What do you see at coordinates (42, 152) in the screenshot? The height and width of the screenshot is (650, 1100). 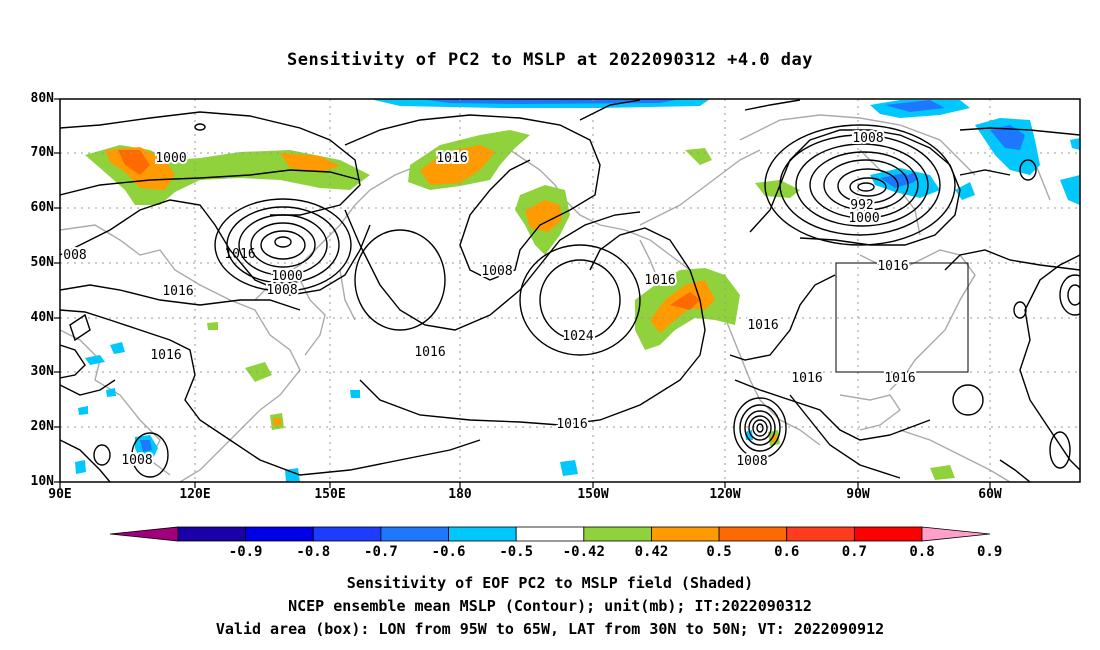 I see `lat-label: 70N` at bounding box center [42, 152].